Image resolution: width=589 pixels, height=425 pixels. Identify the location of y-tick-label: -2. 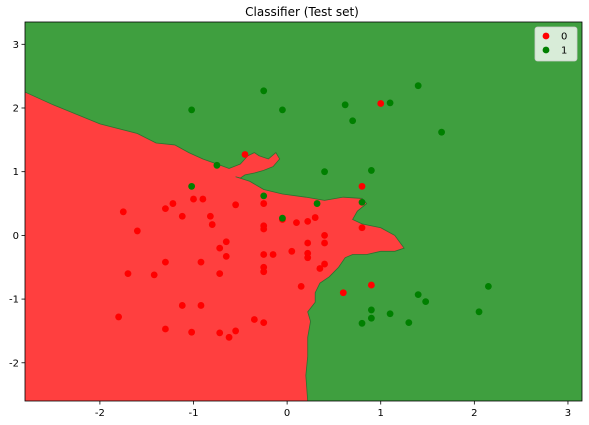
(14, 363).